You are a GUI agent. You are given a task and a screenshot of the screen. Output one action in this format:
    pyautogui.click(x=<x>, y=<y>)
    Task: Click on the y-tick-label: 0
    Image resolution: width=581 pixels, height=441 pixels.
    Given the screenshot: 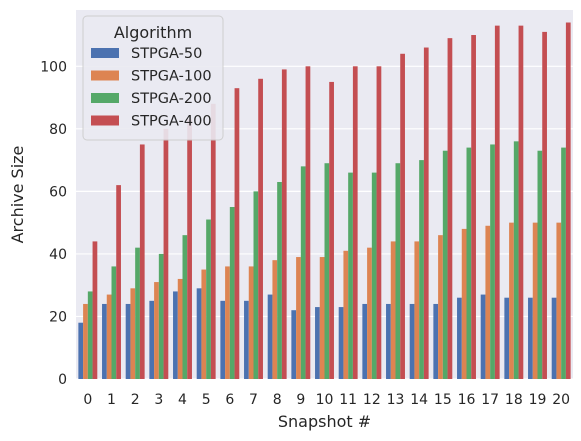 What is the action you would take?
    pyautogui.click(x=62, y=380)
    